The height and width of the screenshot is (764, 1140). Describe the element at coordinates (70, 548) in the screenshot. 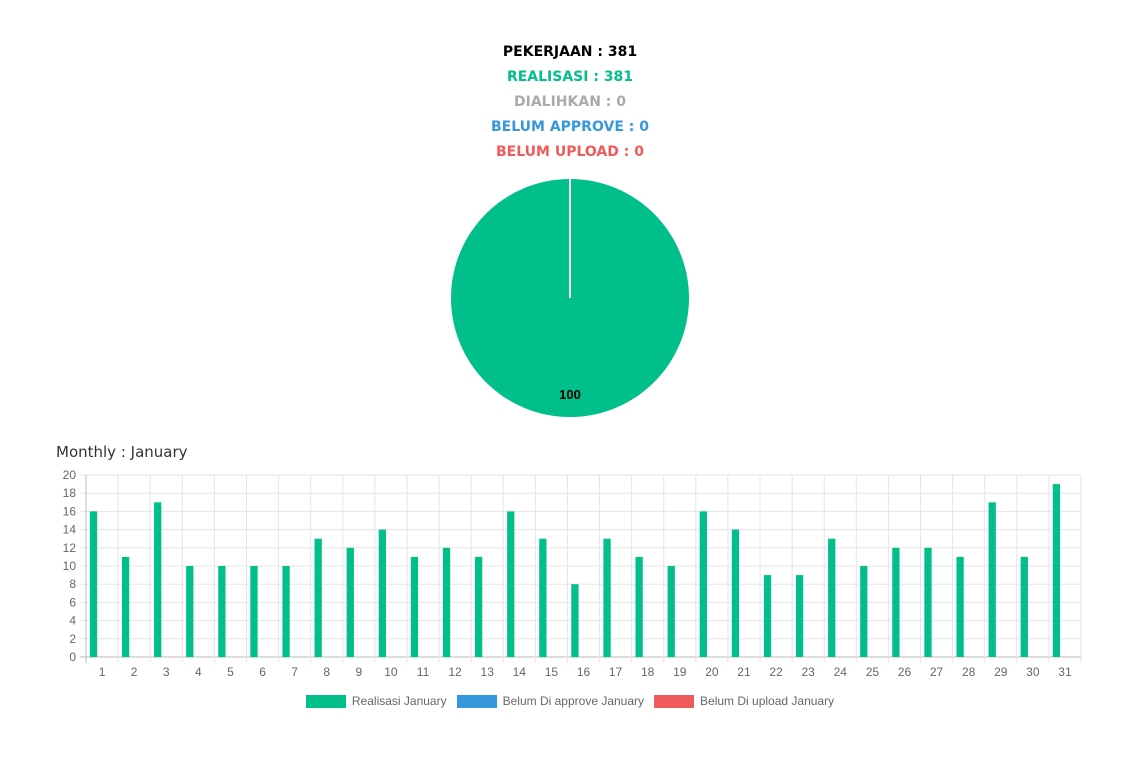

I see `y-tick-label: 12` at that location.